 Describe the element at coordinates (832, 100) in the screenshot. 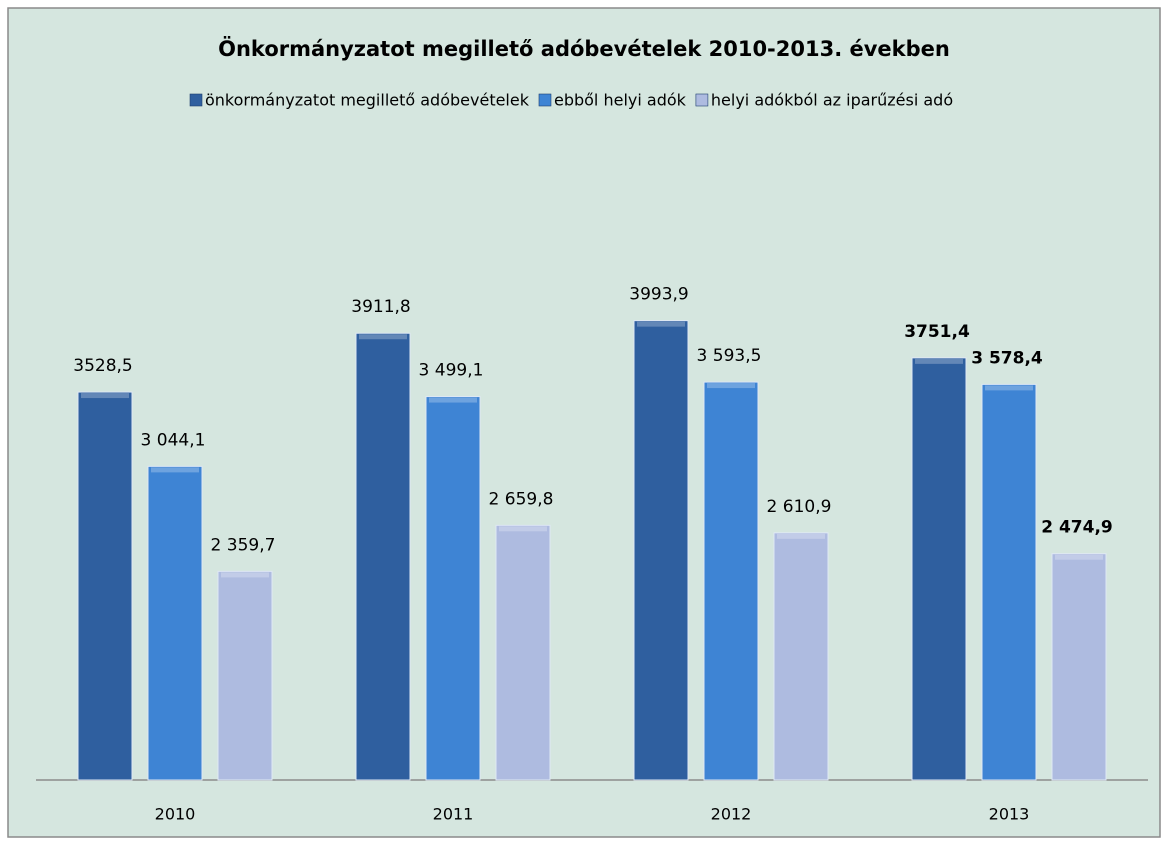

I see `legend-label: helyi adókból az iparűzési adó` at that location.